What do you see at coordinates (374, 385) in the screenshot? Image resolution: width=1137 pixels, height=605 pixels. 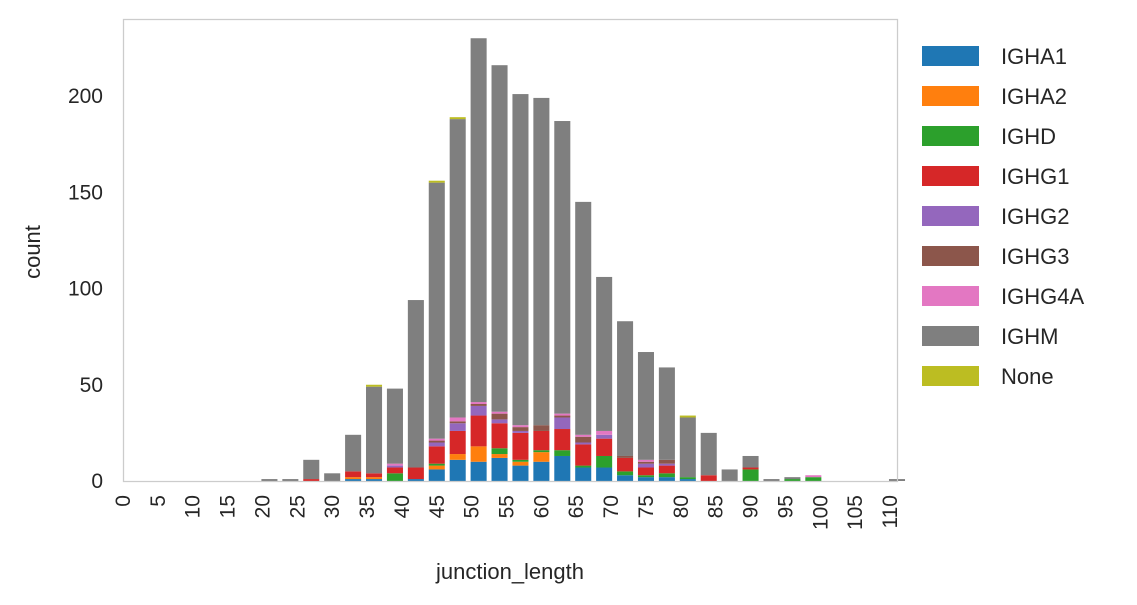 I see `bar-segment-none-x36` at bounding box center [374, 385].